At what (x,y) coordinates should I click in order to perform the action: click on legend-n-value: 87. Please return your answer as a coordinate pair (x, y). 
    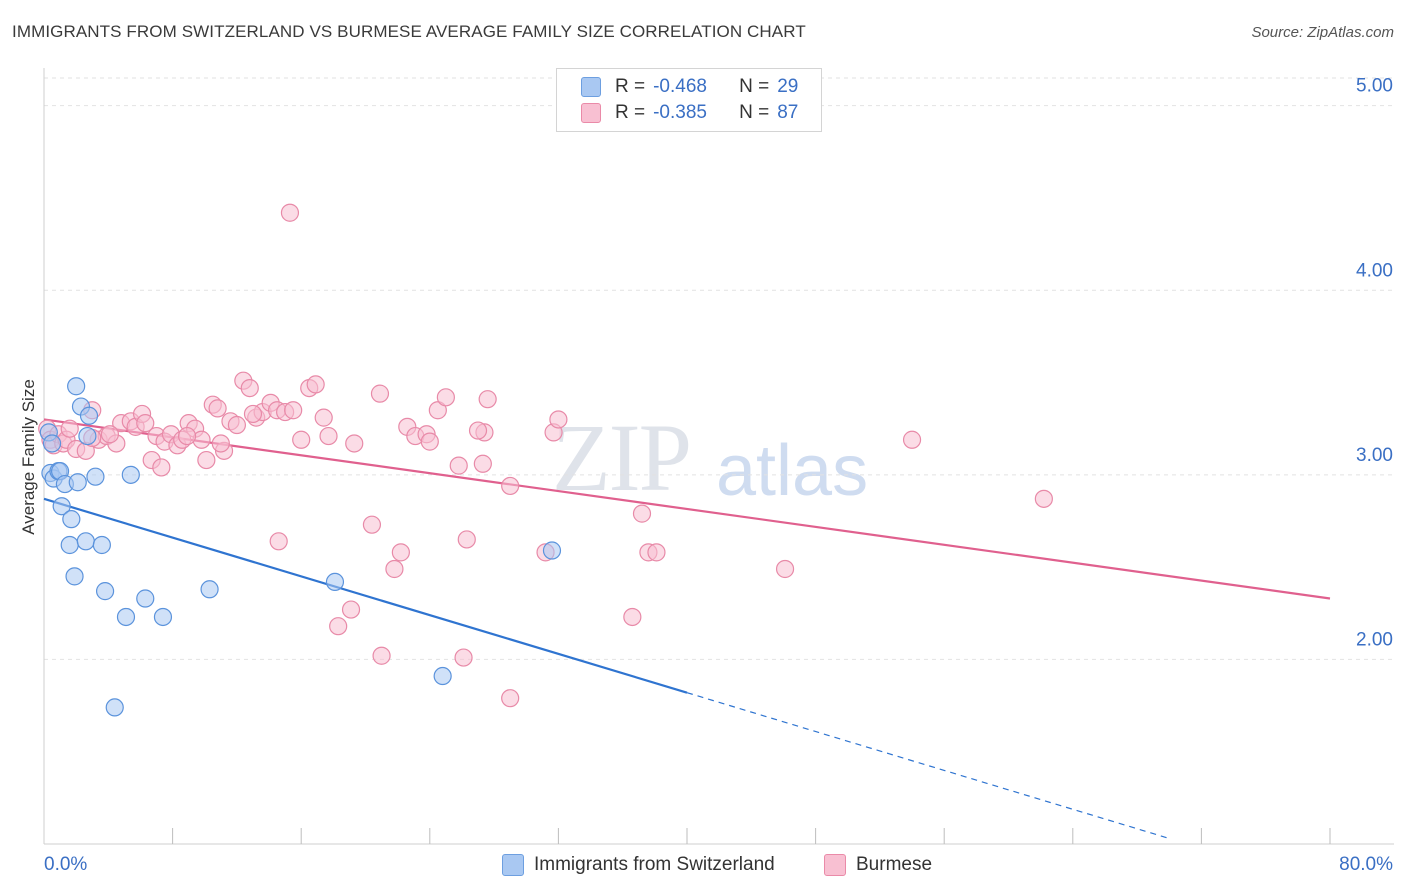
    Looking at the image, I should click on (788, 112).